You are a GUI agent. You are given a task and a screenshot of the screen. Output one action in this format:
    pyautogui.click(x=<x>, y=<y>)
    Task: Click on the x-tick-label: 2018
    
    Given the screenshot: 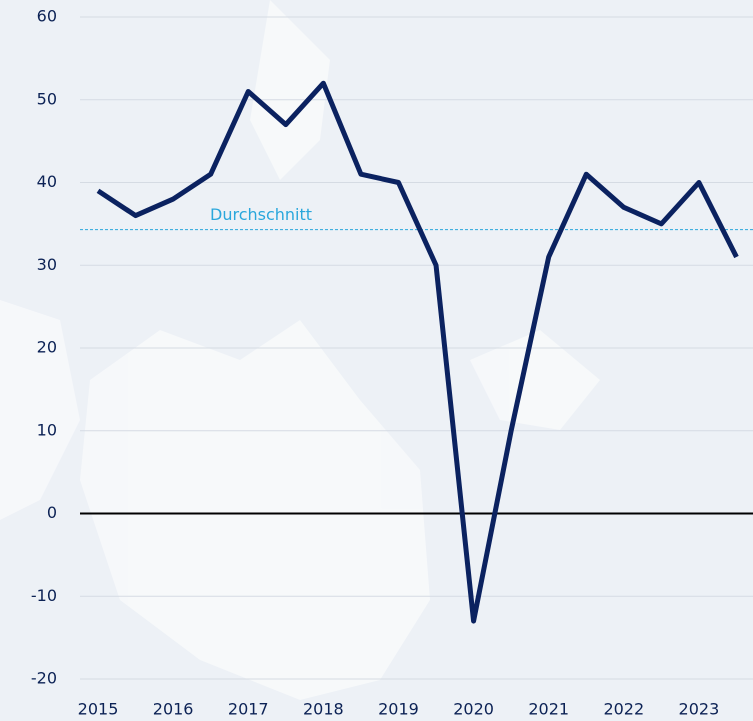 What is the action you would take?
    pyautogui.click(x=323, y=709)
    